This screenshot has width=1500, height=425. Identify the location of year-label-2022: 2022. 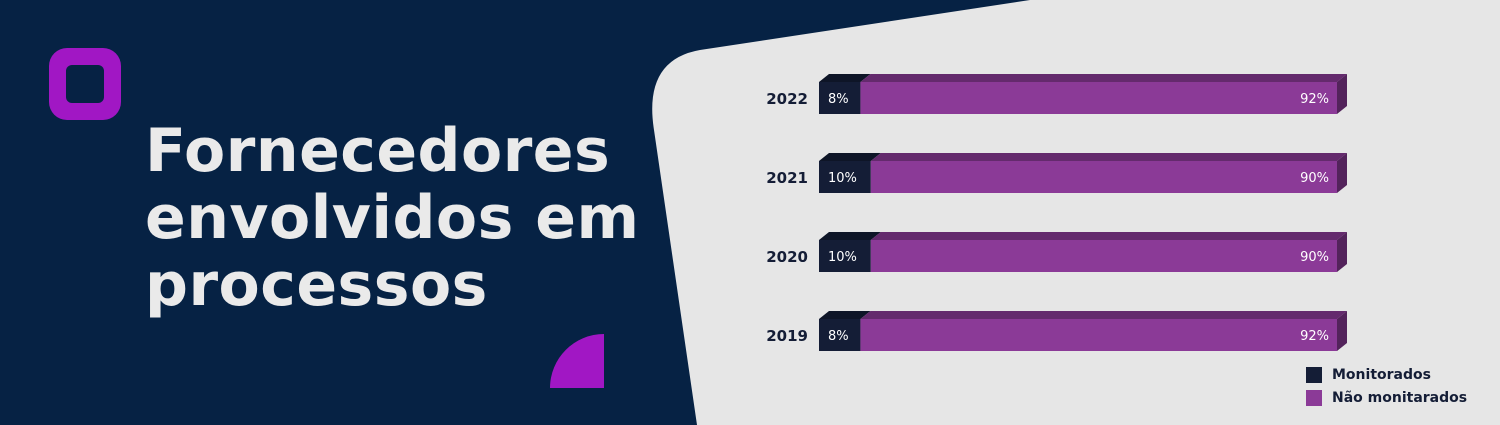
(787, 99).